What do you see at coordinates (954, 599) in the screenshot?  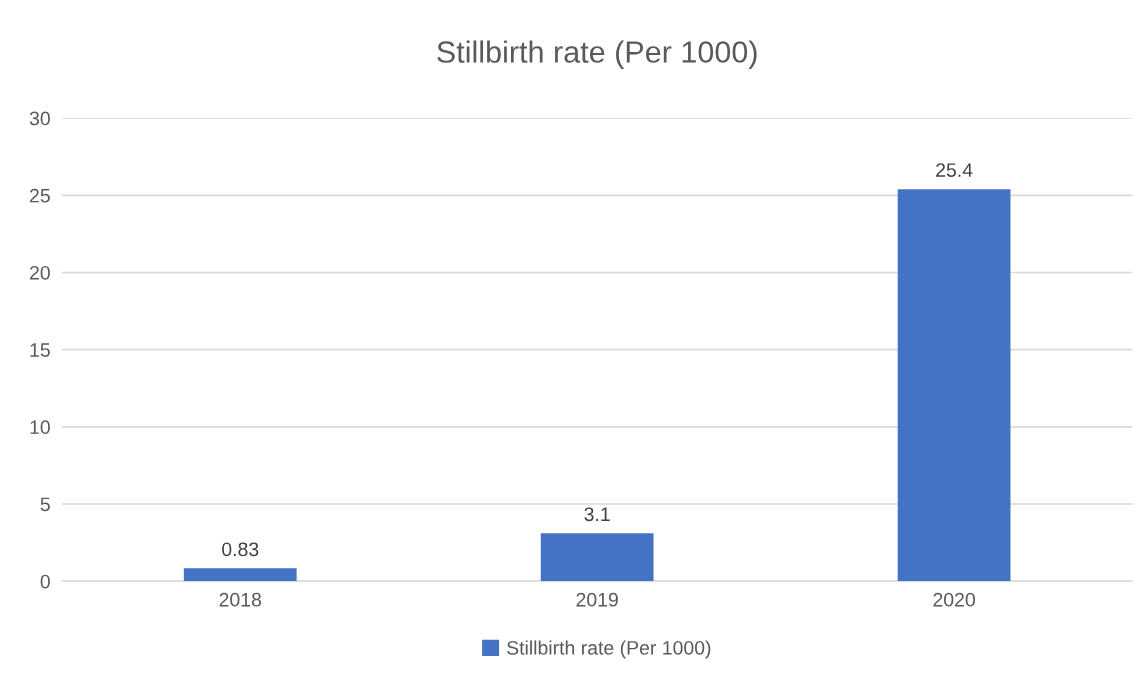 I see `x-tick-label: 2020` at bounding box center [954, 599].